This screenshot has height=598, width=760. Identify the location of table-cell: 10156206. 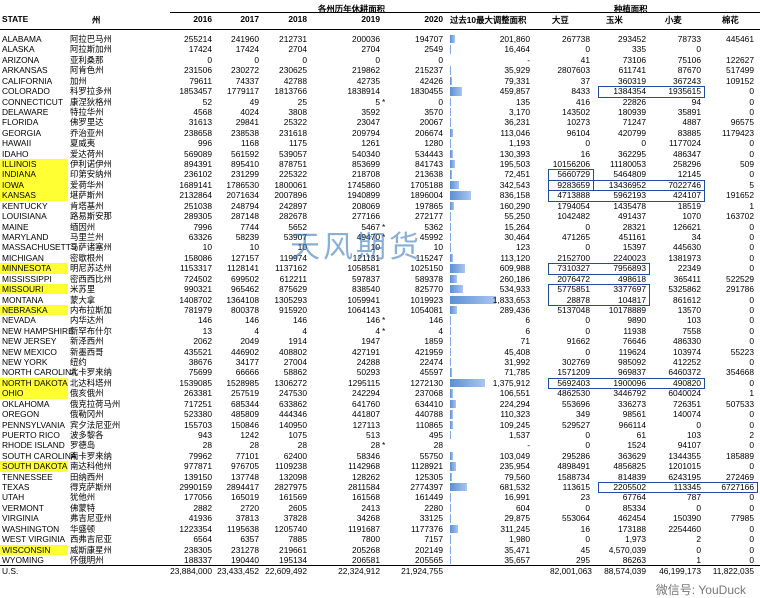
(571, 164).